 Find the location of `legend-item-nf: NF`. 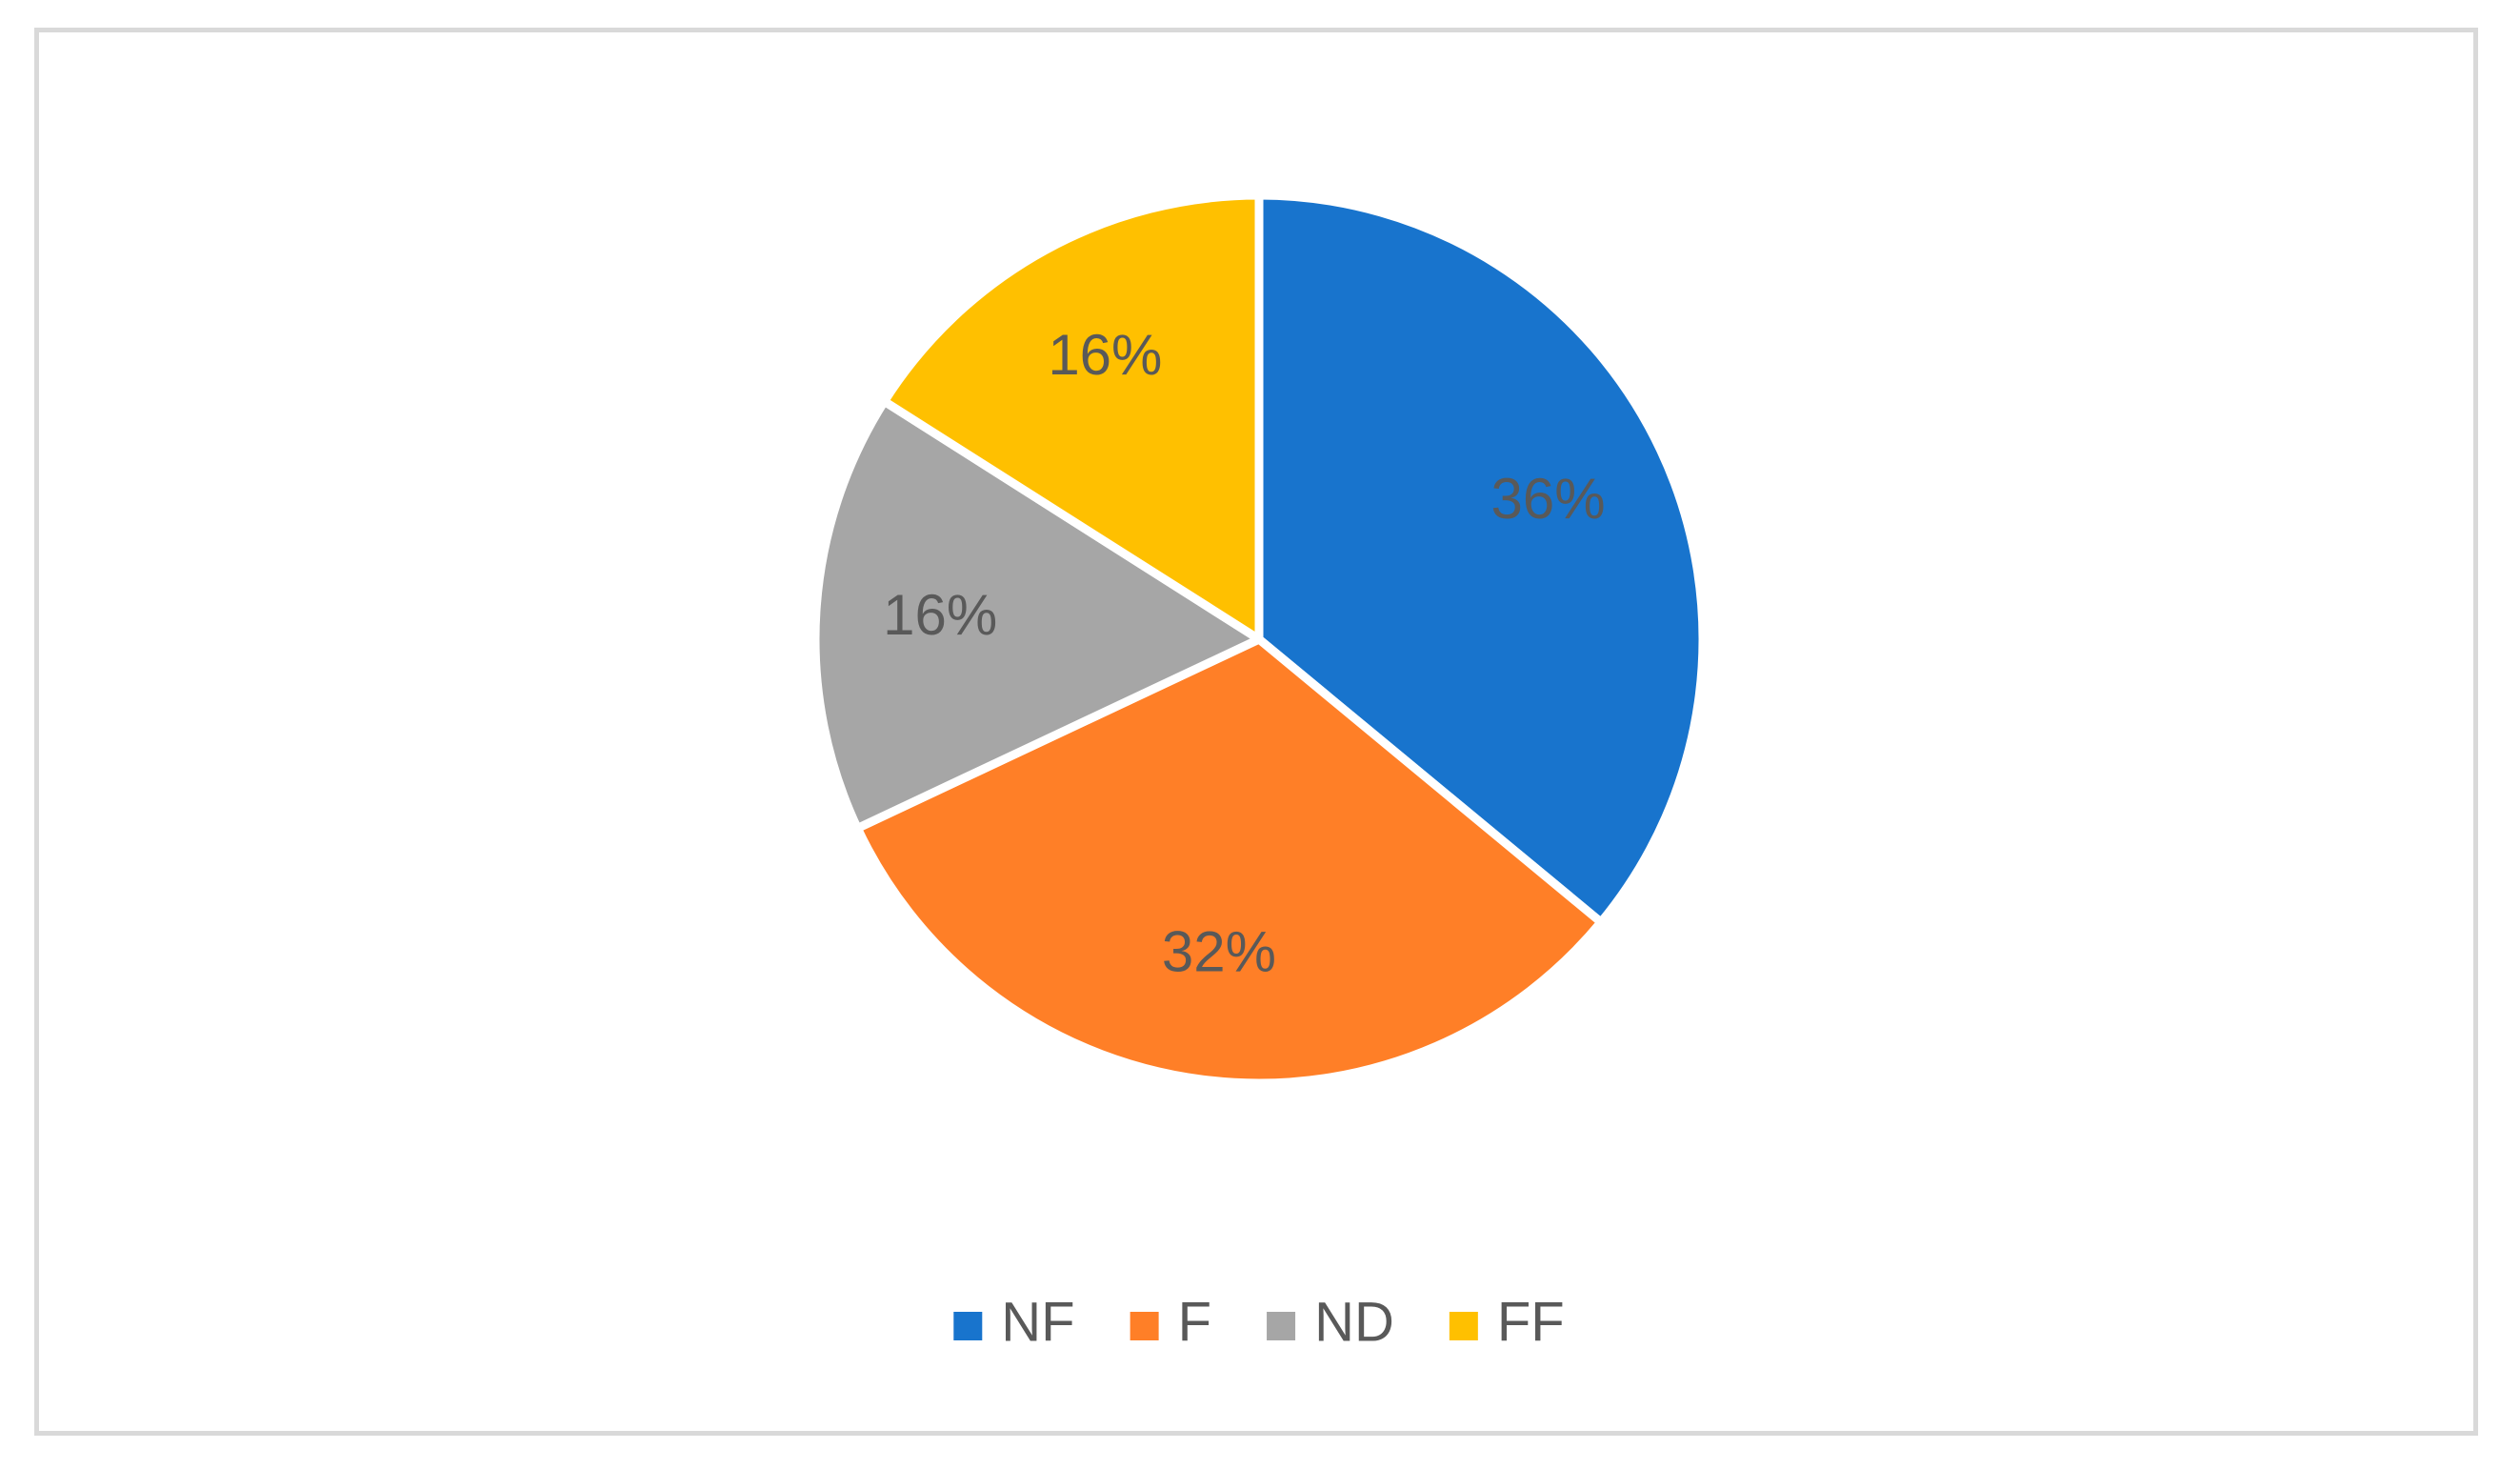

legend-item-nf: NF is located at coordinates (1014, 1322).